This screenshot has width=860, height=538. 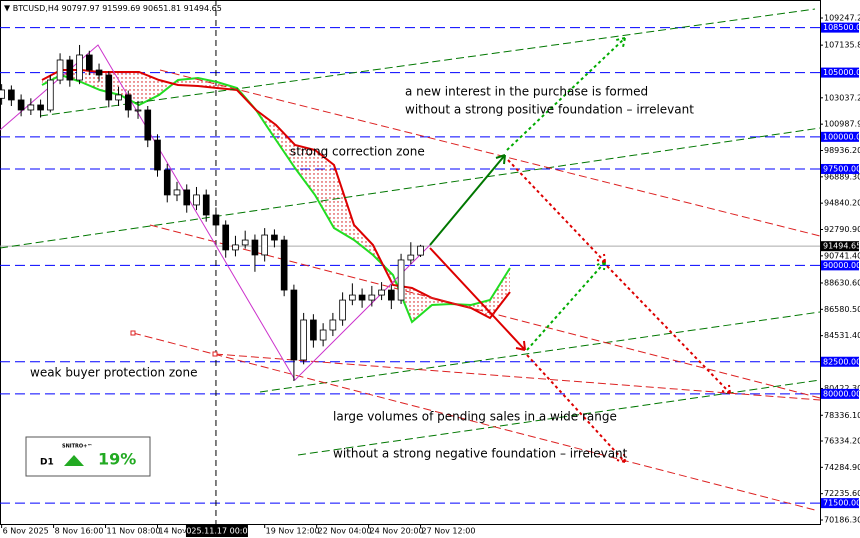 What do you see at coordinates (121, 8) in the screenshot?
I see `high: 91599.69` at bounding box center [121, 8].